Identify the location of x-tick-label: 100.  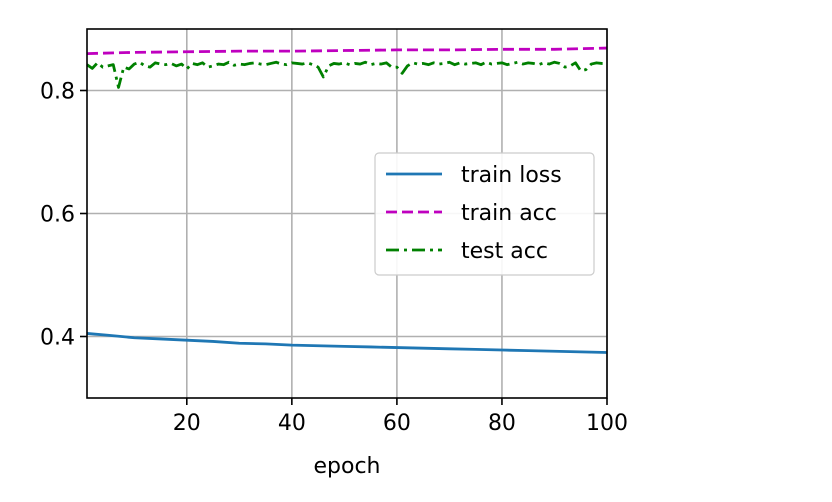
(607, 423).